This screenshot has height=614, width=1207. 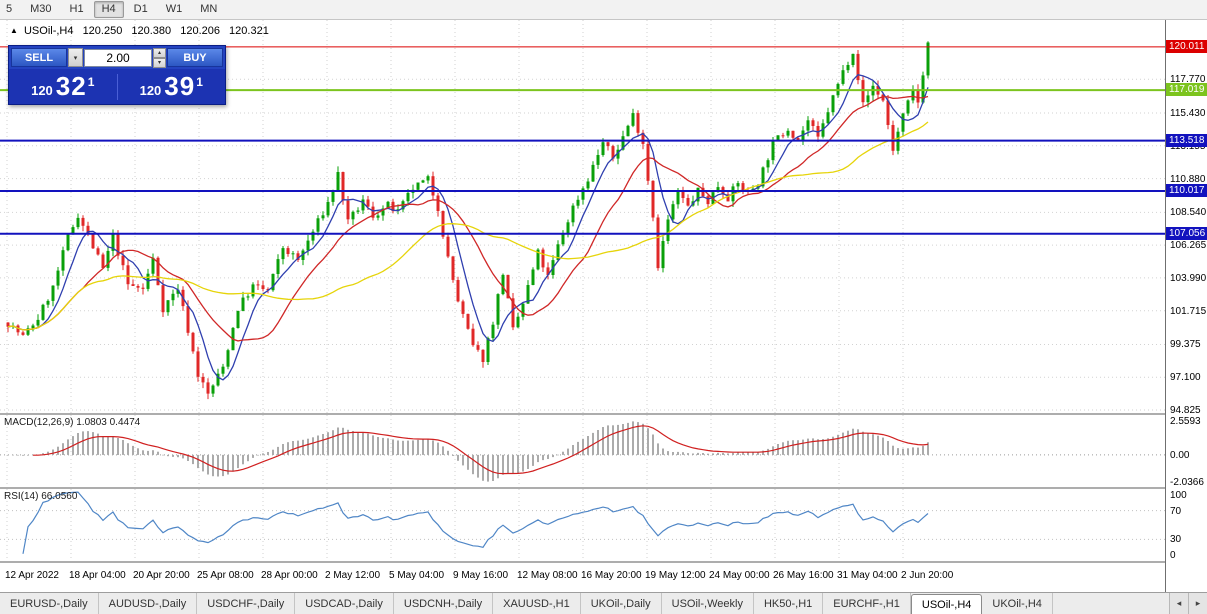 I want to click on axis-tick-label: 115.430, so click(x=1188, y=113).